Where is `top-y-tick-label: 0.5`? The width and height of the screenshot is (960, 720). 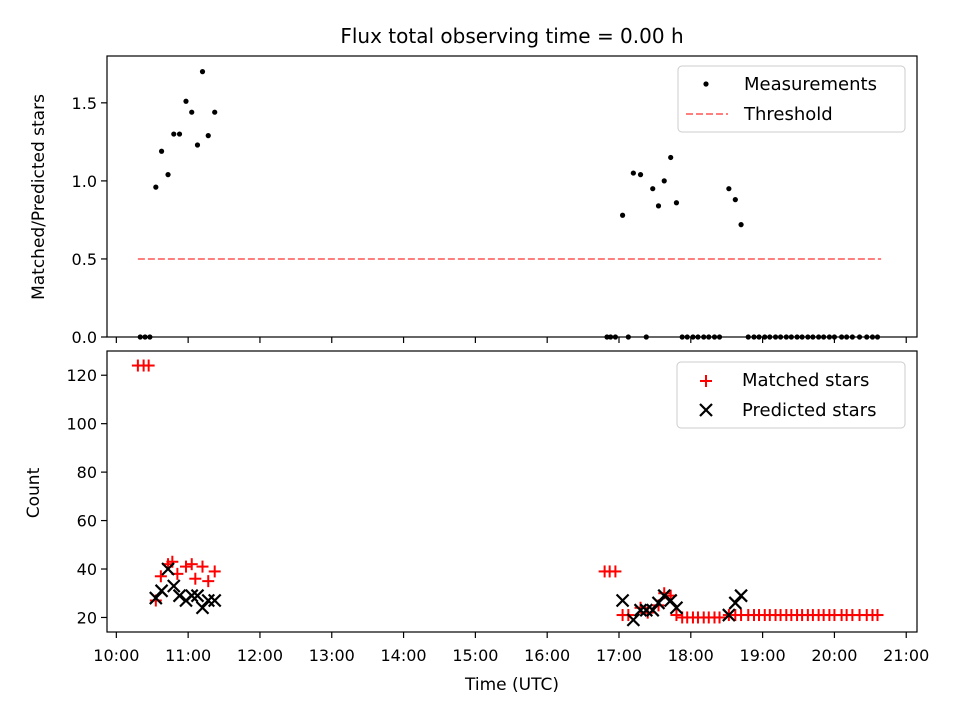 top-y-tick-label: 0.5 is located at coordinates (84, 259).